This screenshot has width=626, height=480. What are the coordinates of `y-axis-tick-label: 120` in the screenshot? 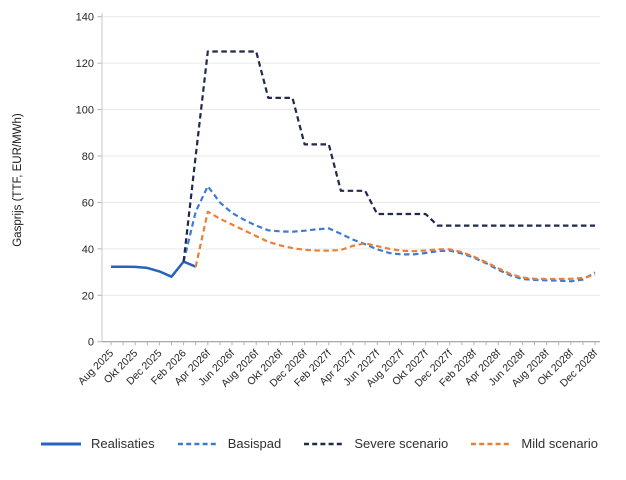 It's located at (85, 64).